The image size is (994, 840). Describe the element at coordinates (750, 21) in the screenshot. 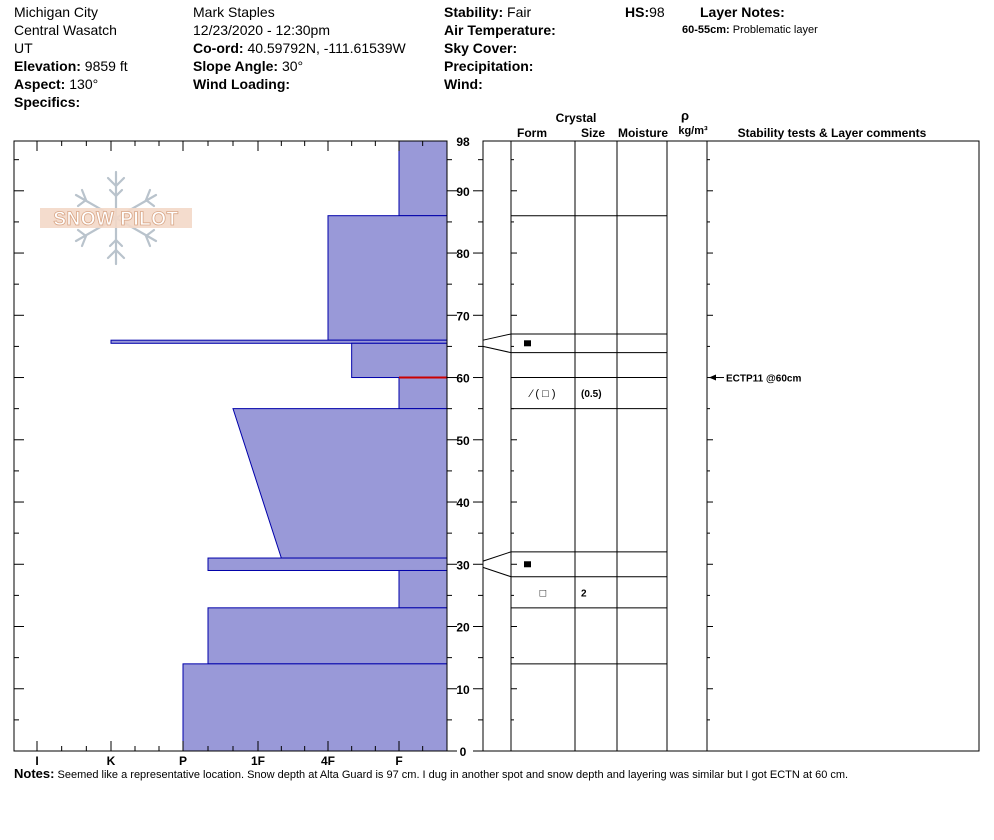

I see `layer-notes: Layer Notes: 60-55cm: Problematic layer` at that location.